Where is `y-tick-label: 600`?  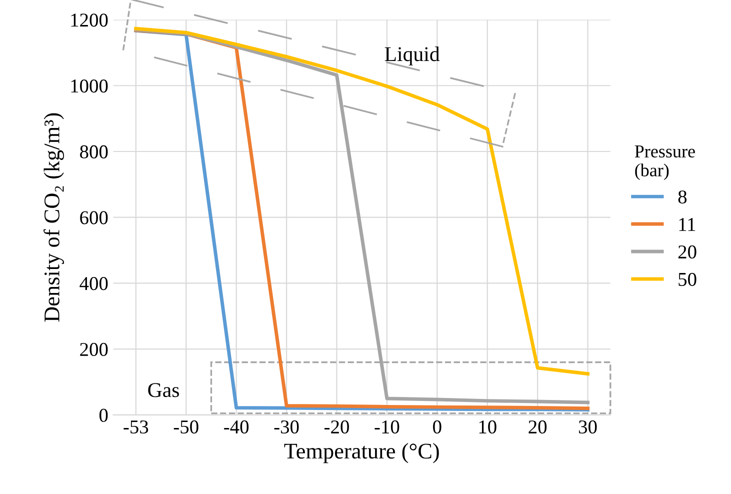 y-tick-label: 600 is located at coordinates (94, 217).